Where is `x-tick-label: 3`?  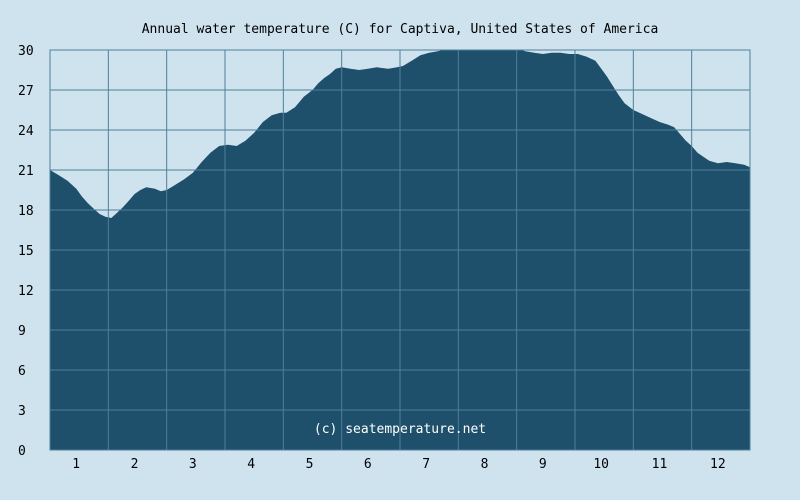 x-tick-label: 3 is located at coordinates (193, 464).